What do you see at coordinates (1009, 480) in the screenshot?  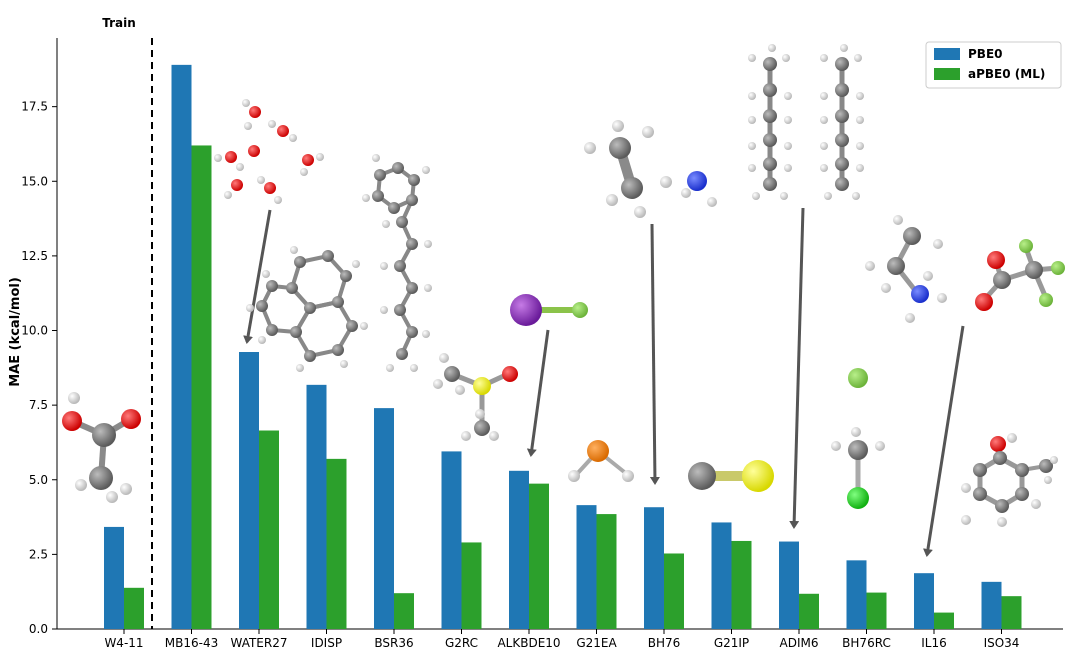 I see `cresol-molecule` at bounding box center [1009, 480].